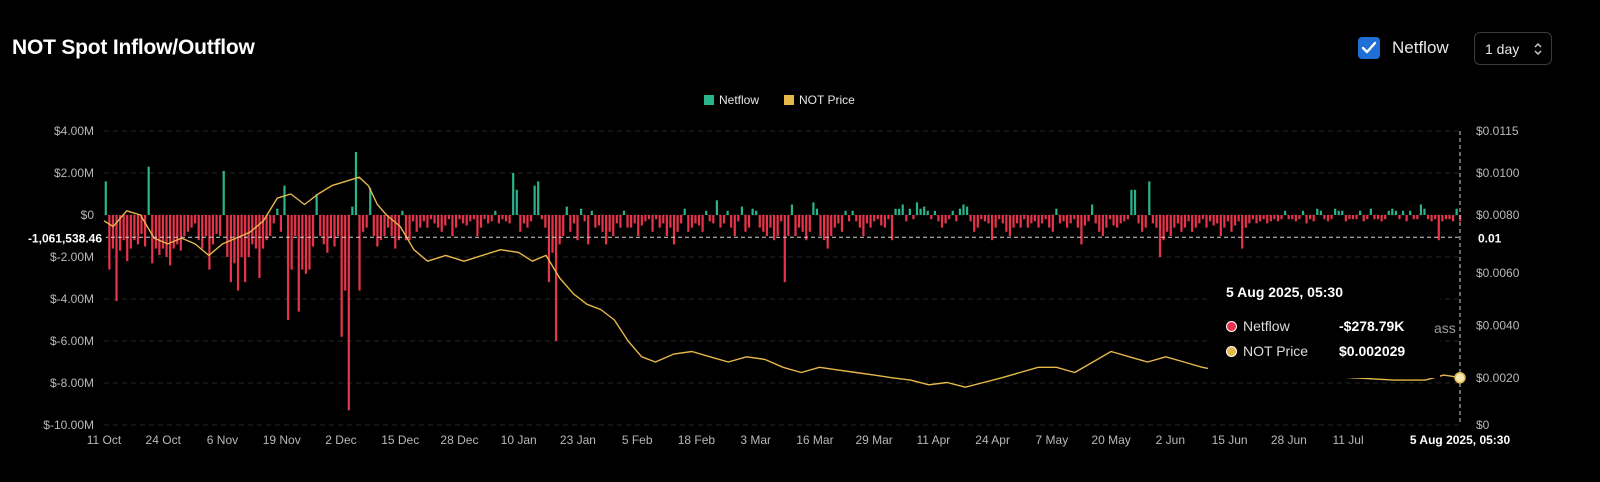  I want to click on x-tick-label: 19 Nov, so click(282, 440).